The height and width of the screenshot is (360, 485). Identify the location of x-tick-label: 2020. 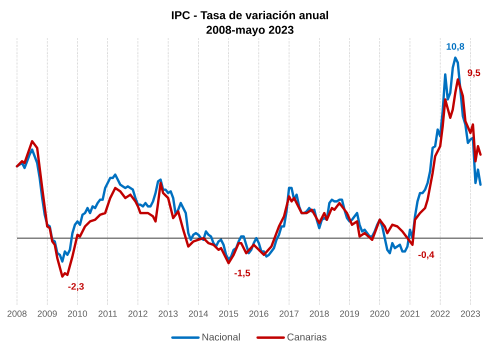
(380, 313).